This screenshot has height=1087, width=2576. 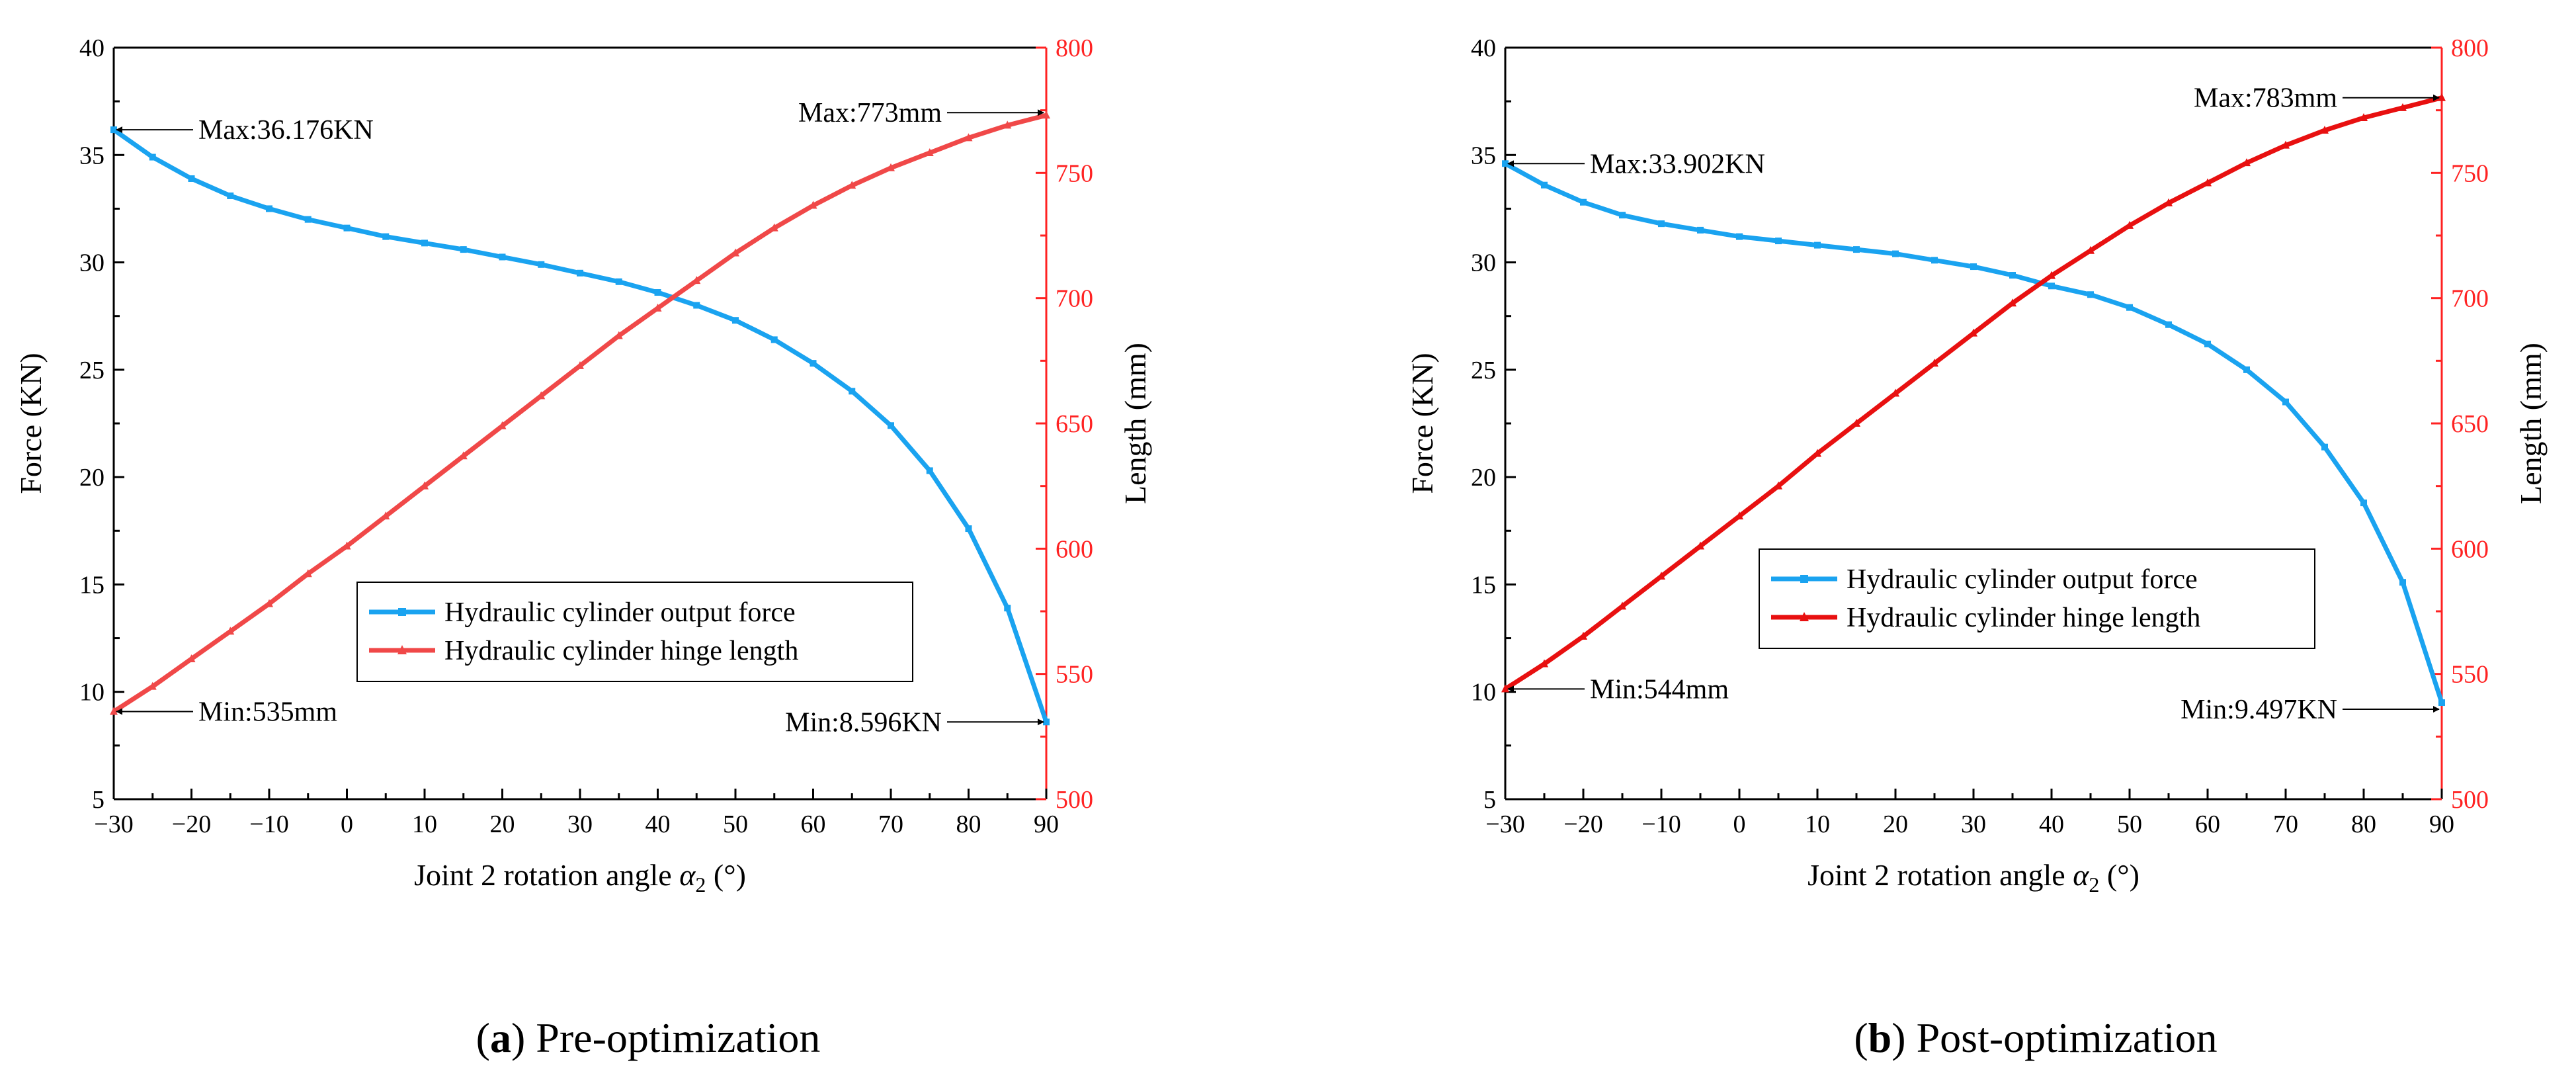 I want to click on panel-a-y-left-tick-label: 35, so click(x=91, y=155).